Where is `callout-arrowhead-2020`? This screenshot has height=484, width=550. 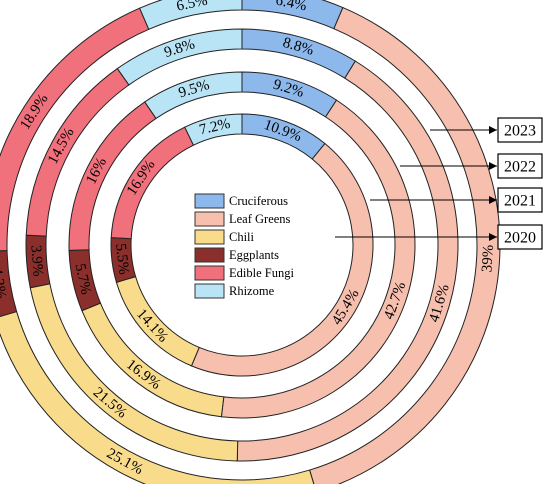 callout-arrowhead-2020 is located at coordinates (493, 237).